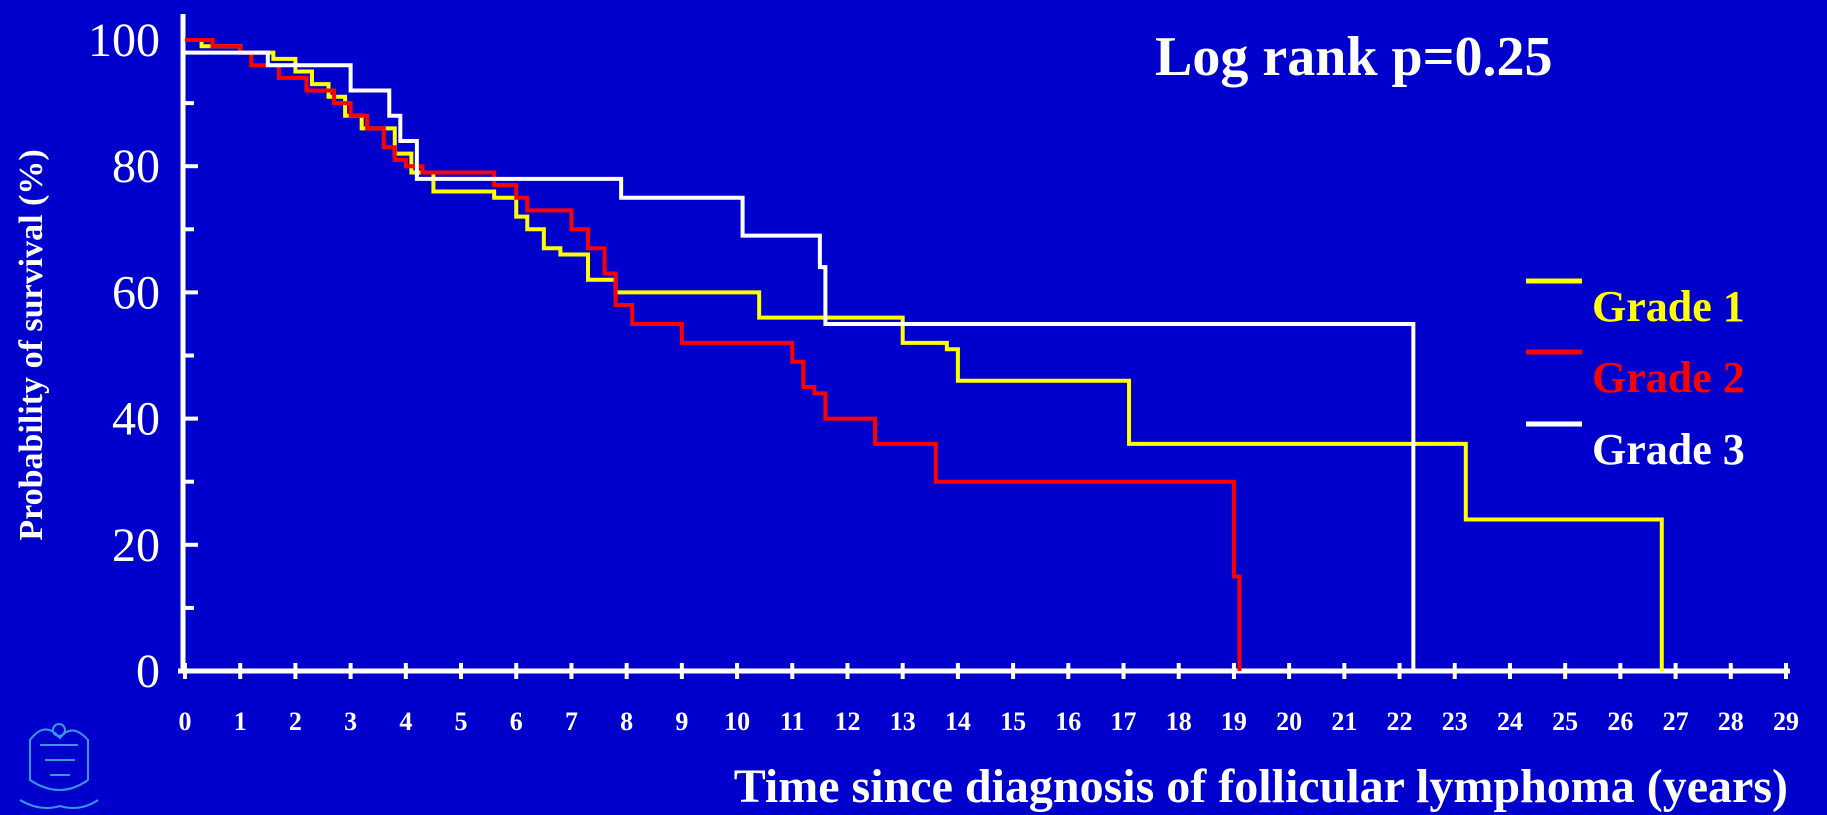  I want to click on x-tick-label: 10, so click(737, 721).